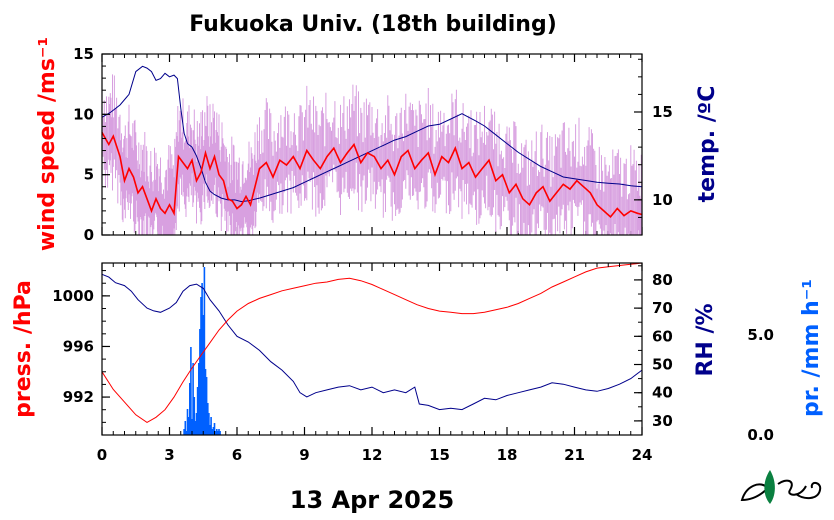 The height and width of the screenshot is (520, 834). What do you see at coordinates (83, 114) in the screenshot?
I see `wind-tick-label: 10` at bounding box center [83, 114].